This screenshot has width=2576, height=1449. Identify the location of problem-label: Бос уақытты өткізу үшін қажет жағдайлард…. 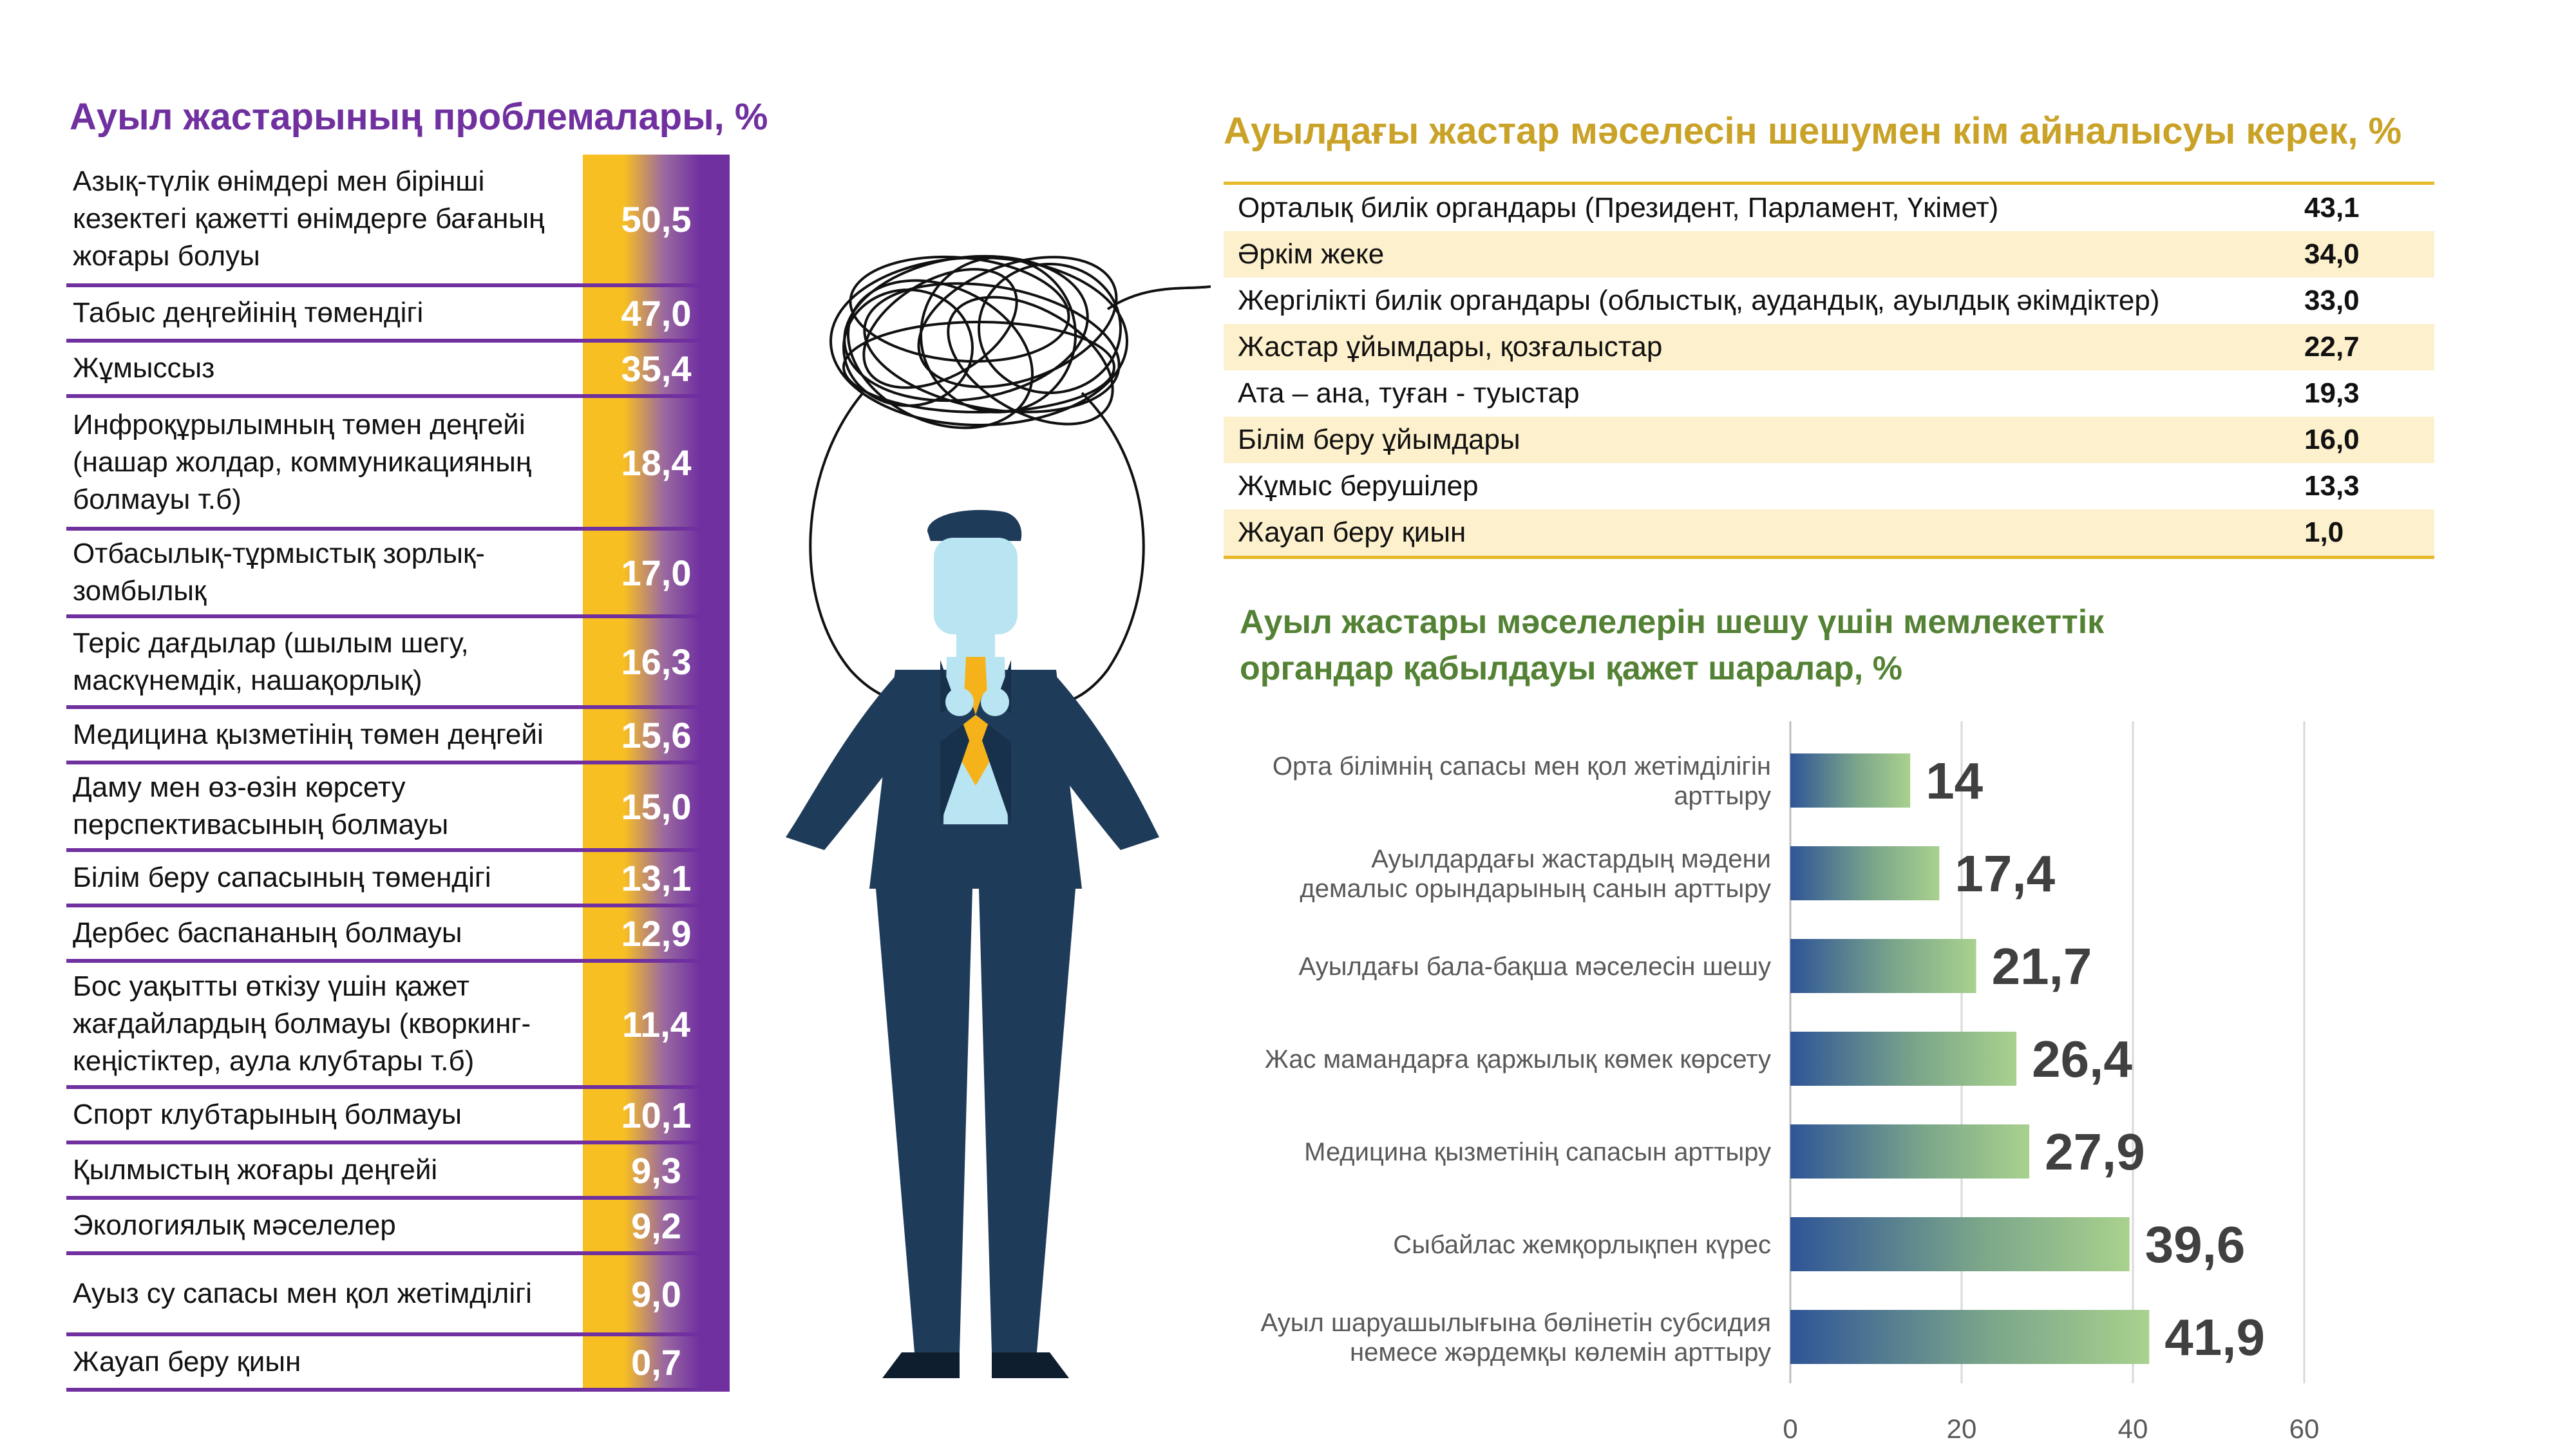
(302, 1024).